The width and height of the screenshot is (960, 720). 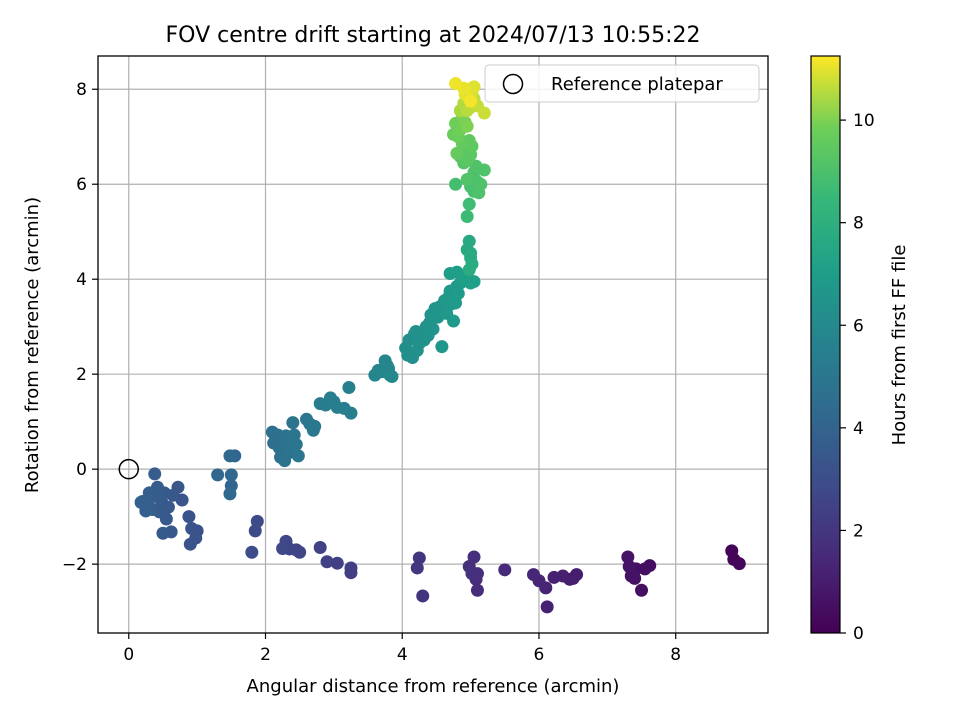 What do you see at coordinates (32, 345) in the screenshot?
I see `y-axis-label: Rotation from reference (arcmin)` at bounding box center [32, 345].